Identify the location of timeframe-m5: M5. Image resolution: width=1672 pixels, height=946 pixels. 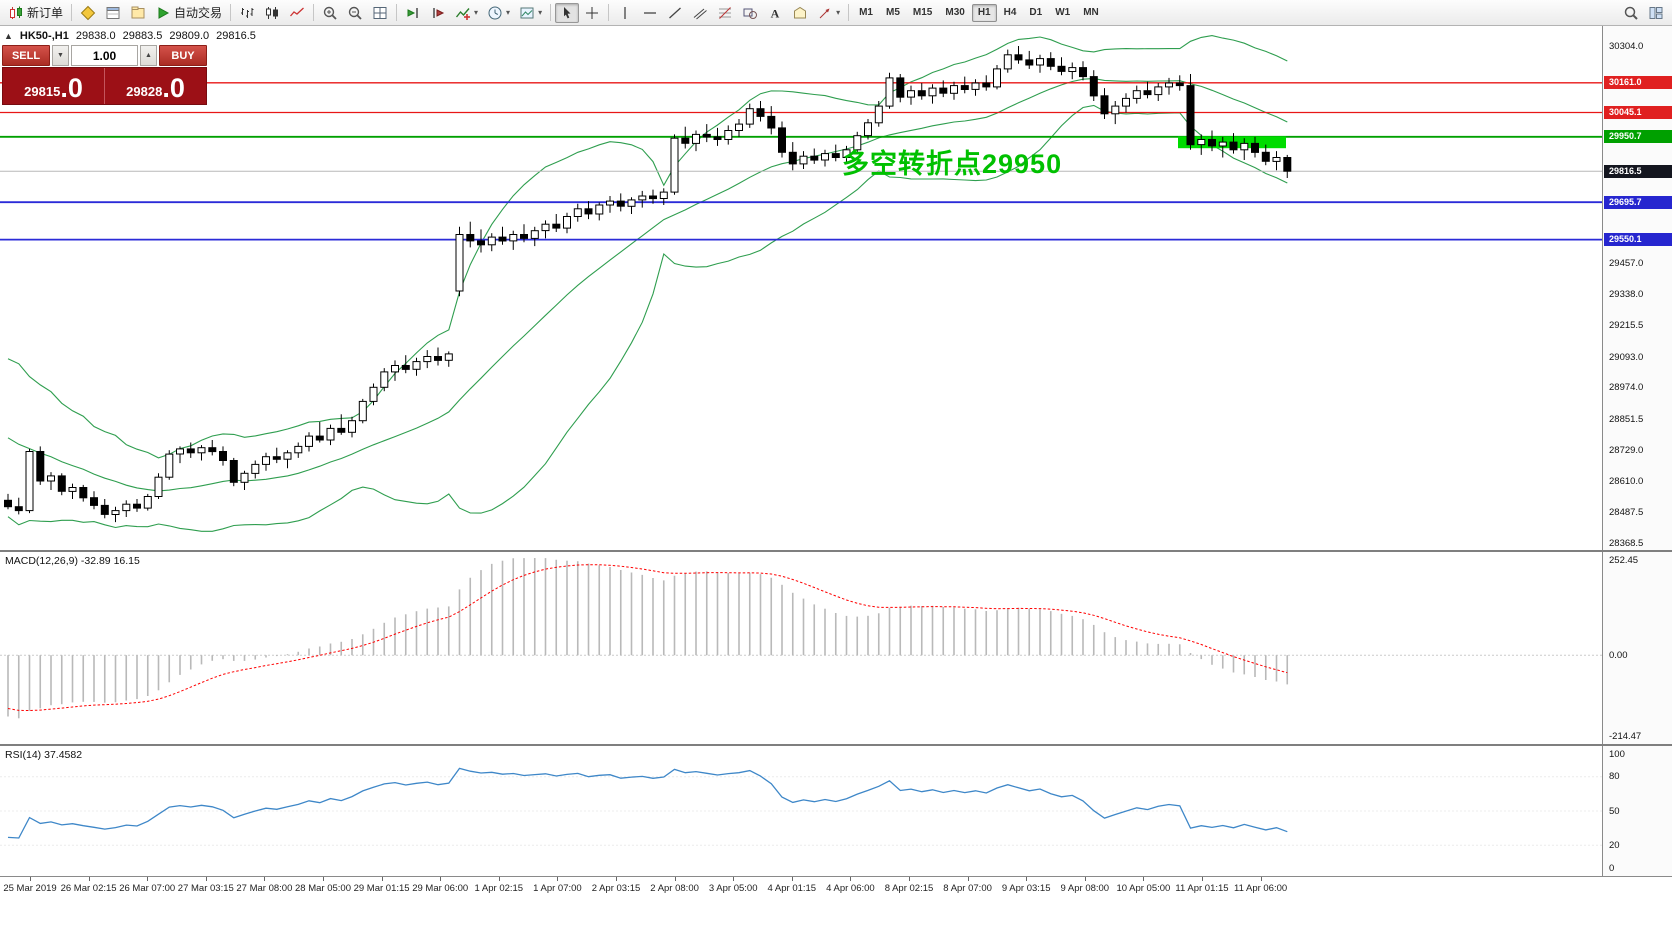
(893, 13).